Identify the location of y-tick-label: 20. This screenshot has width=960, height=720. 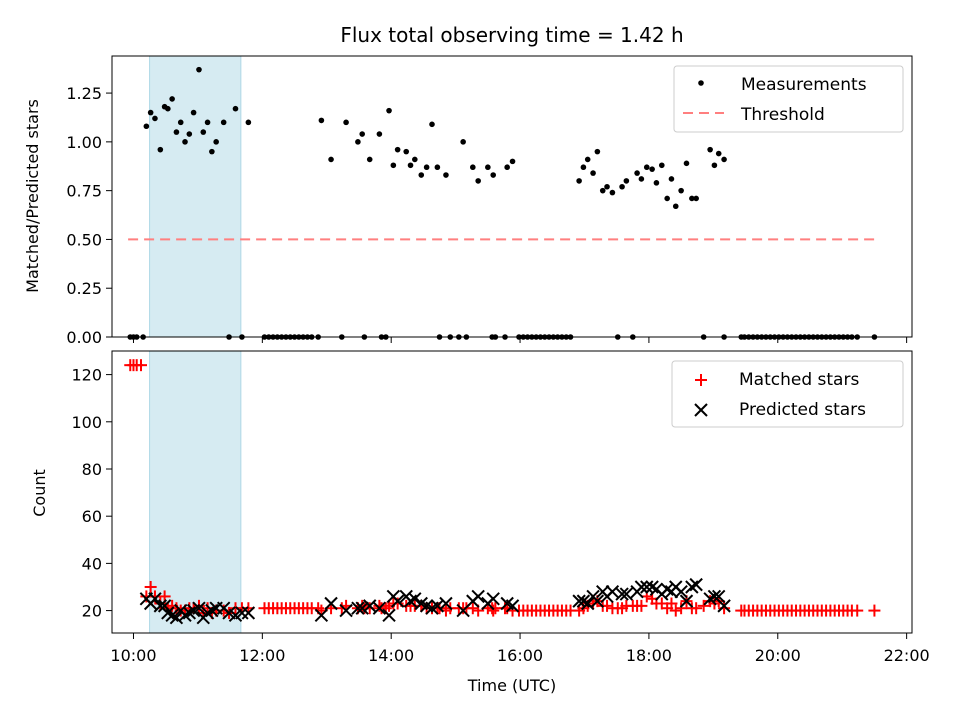
(92, 611).